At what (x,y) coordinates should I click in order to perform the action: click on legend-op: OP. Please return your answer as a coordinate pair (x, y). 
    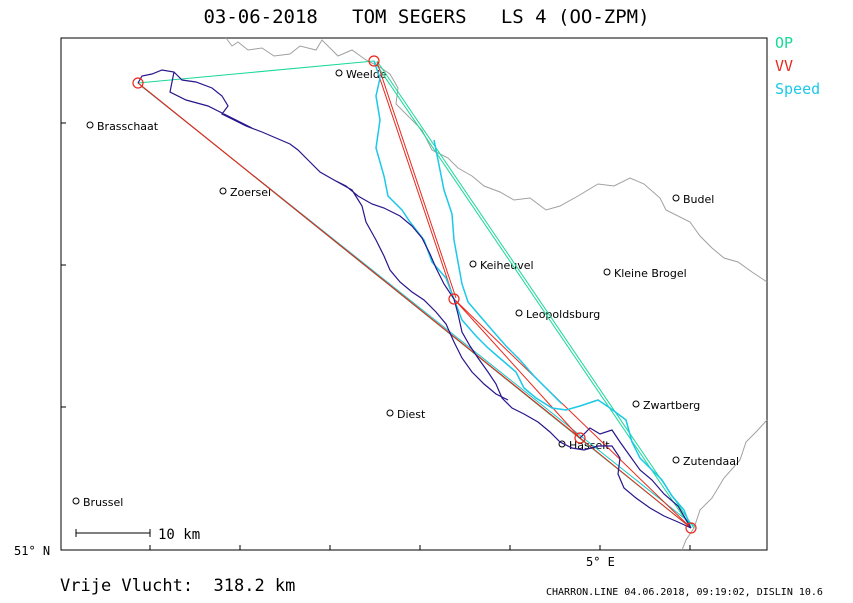
    Looking at the image, I should click on (784, 43).